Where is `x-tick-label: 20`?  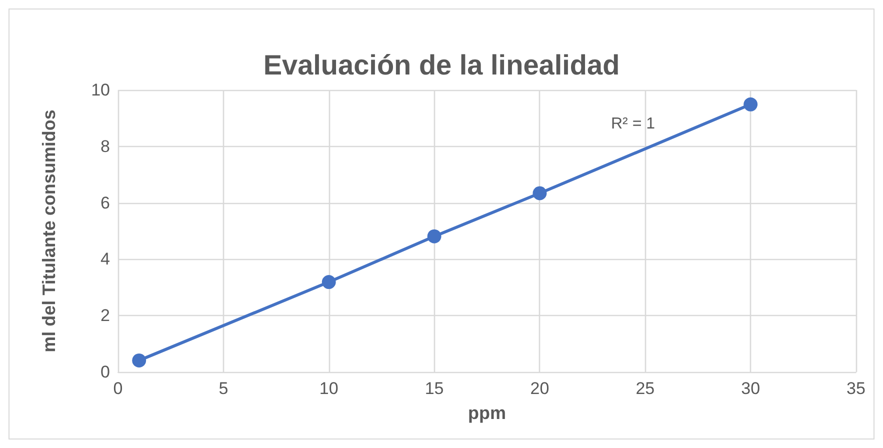 x-tick-label: 20 is located at coordinates (540, 388).